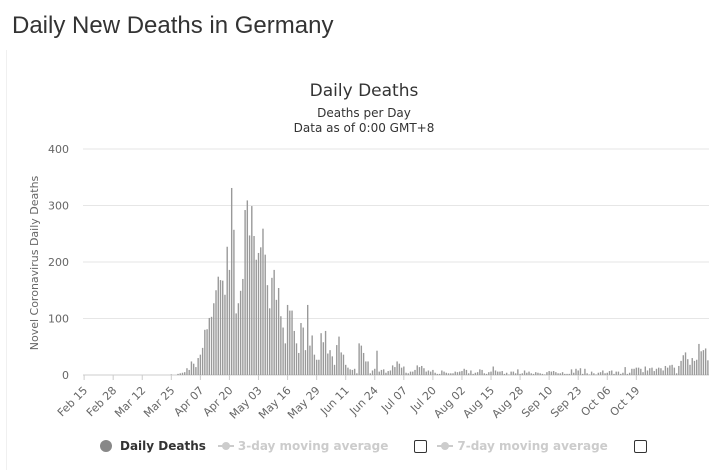 This screenshot has width=724, height=470. I want to click on legend-item-3-day-average: 3-day moving average, so click(302, 446).